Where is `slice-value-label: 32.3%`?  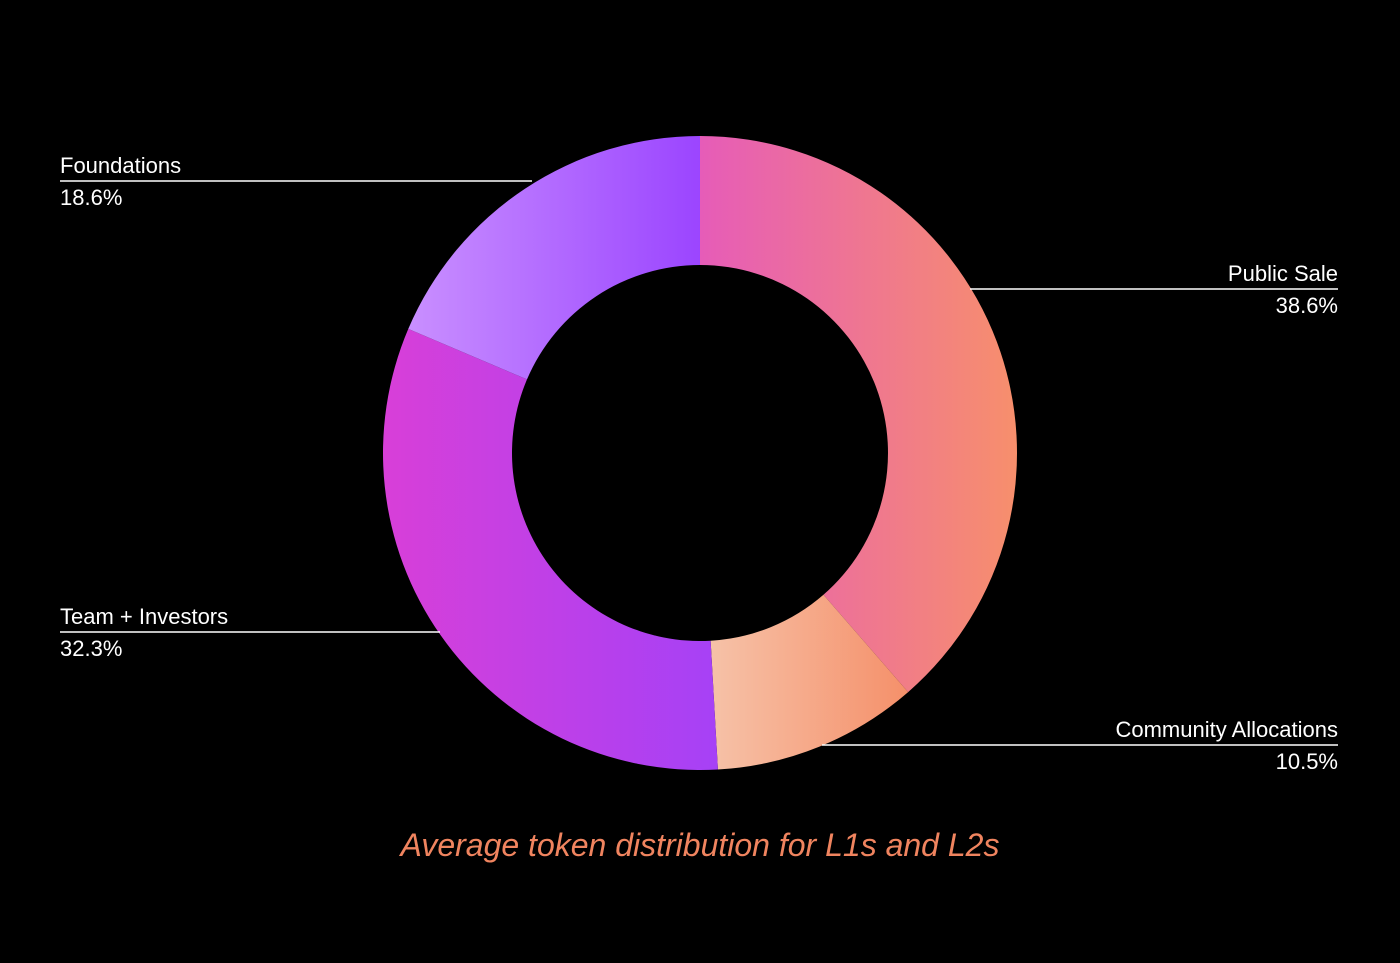
slice-value-label: 32.3% is located at coordinates (91, 648).